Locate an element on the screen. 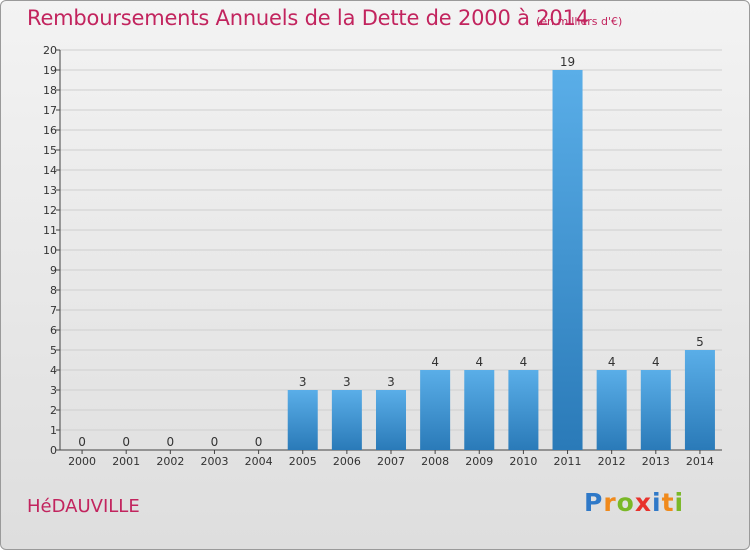 The image size is (750, 550). x-tick-label: 2007 is located at coordinates (391, 461).